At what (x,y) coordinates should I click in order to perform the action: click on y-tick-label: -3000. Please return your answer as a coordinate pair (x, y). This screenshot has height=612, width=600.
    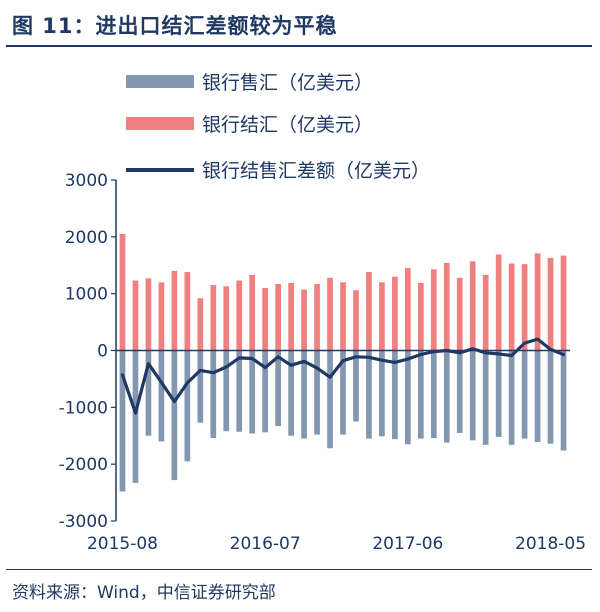
    Looking at the image, I should click on (83, 522).